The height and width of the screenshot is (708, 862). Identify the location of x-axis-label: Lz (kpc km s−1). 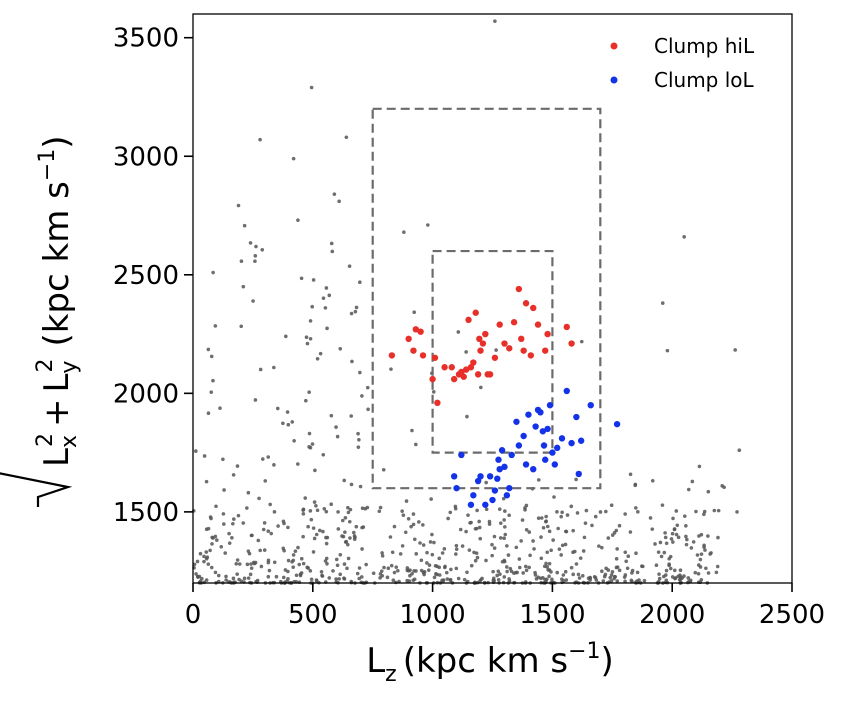
(490, 663).